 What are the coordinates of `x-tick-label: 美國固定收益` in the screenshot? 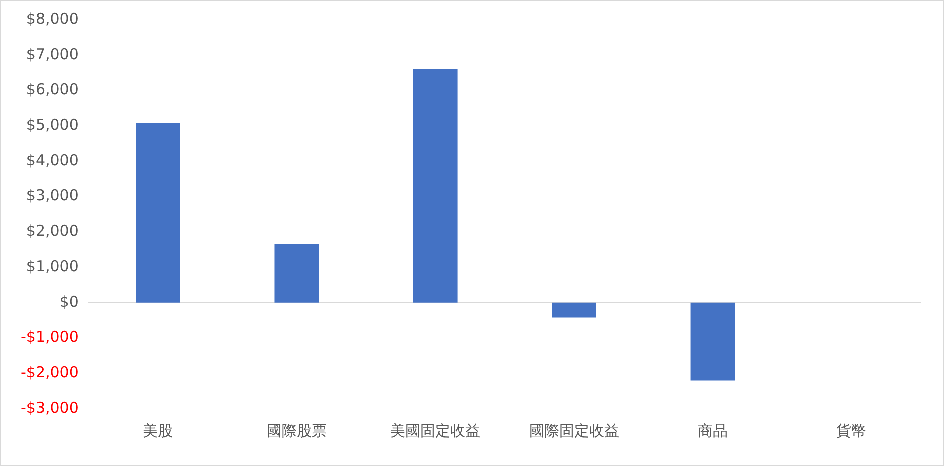 It's located at (435, 431).